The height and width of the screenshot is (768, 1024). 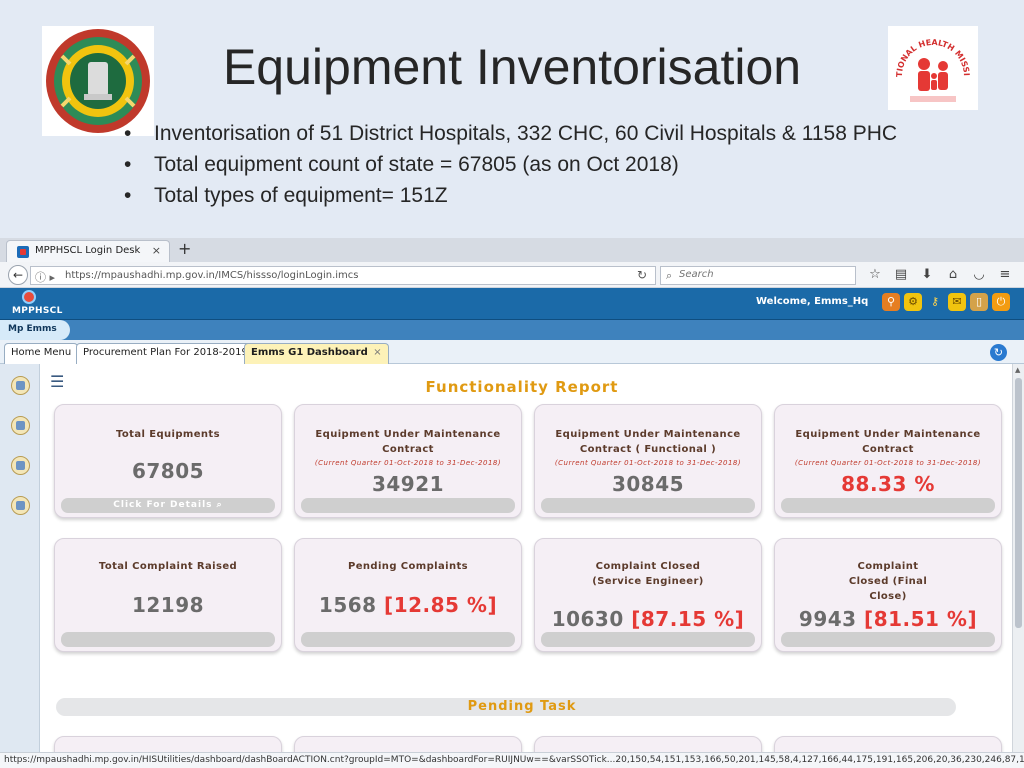 I want to click on browser-search-box: ⌕, so click(x=758, y=275).